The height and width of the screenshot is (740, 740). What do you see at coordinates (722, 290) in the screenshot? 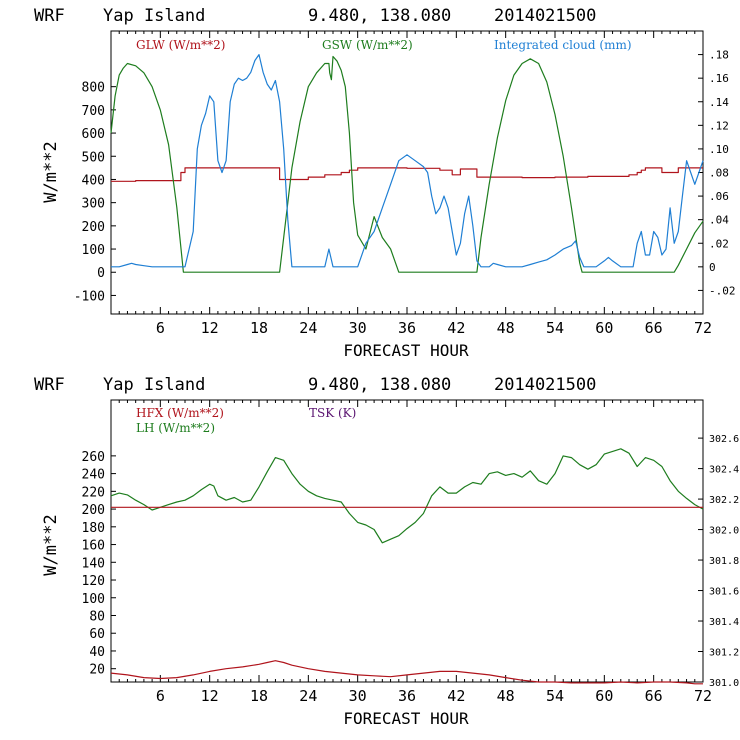
I see `y2-tick-label: -.02` at bounding box center [722, 290].